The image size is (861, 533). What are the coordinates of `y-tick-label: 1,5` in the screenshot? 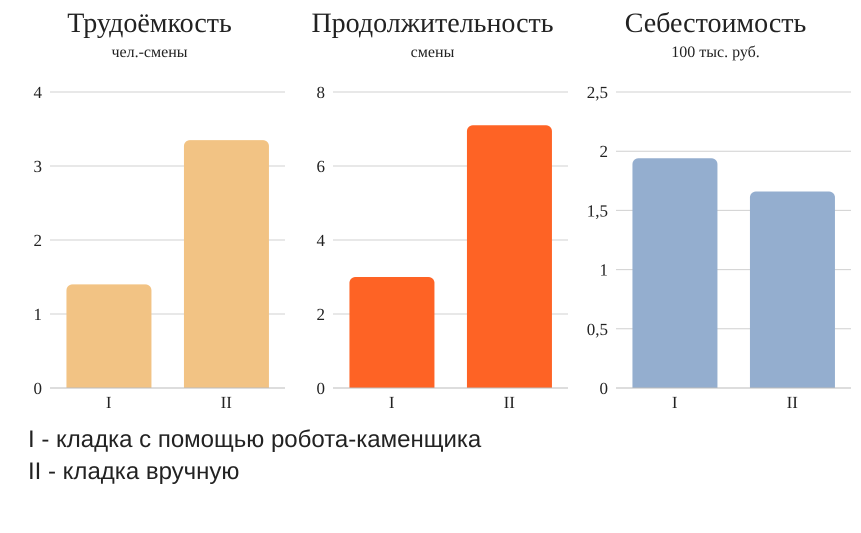 It's located at (597, 210).